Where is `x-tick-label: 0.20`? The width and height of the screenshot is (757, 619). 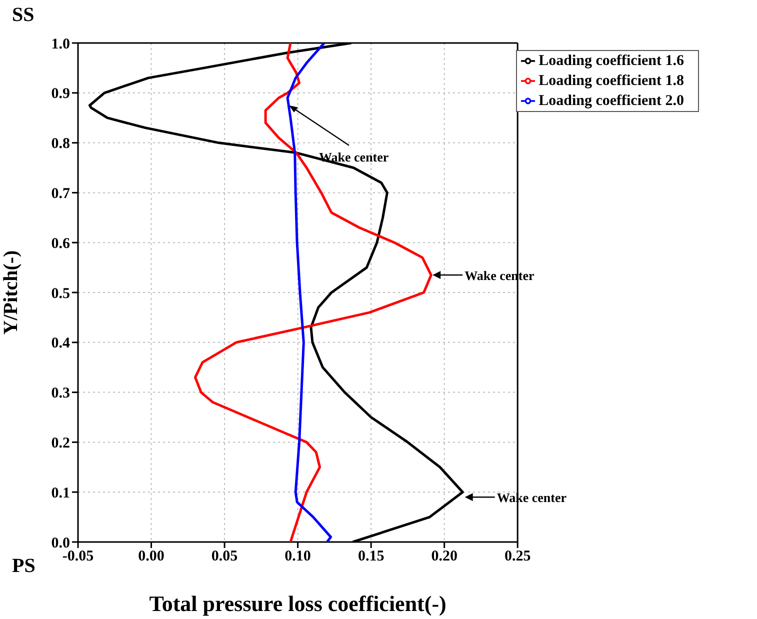 x-tick-label: 0.20 is located at coordinates (444, 556).